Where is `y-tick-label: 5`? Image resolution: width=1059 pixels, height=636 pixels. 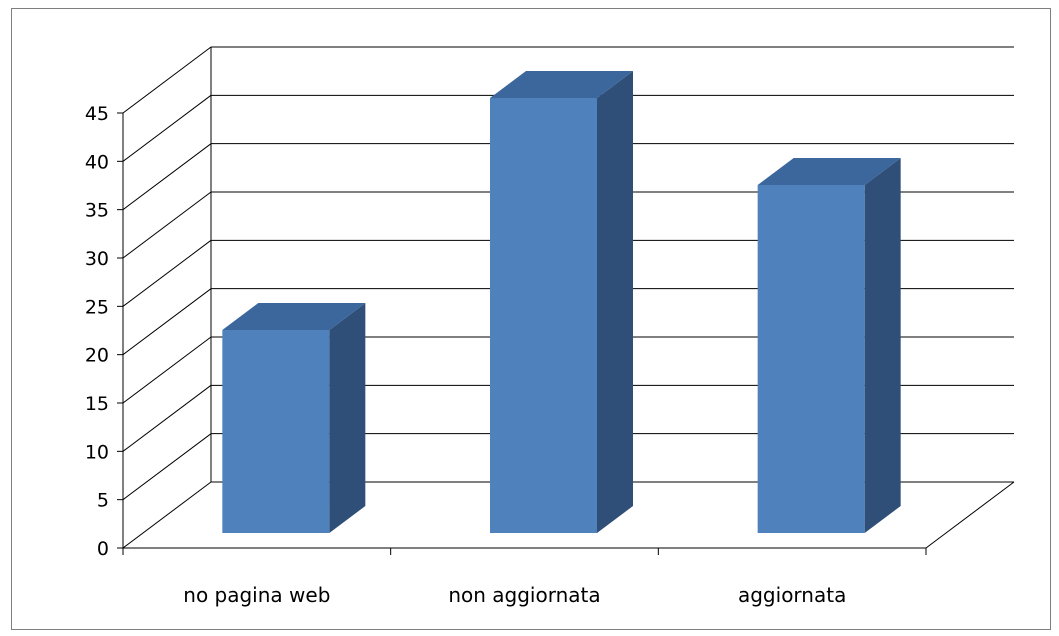 y-tick-label: 5 is located at coordinates (103, 501).